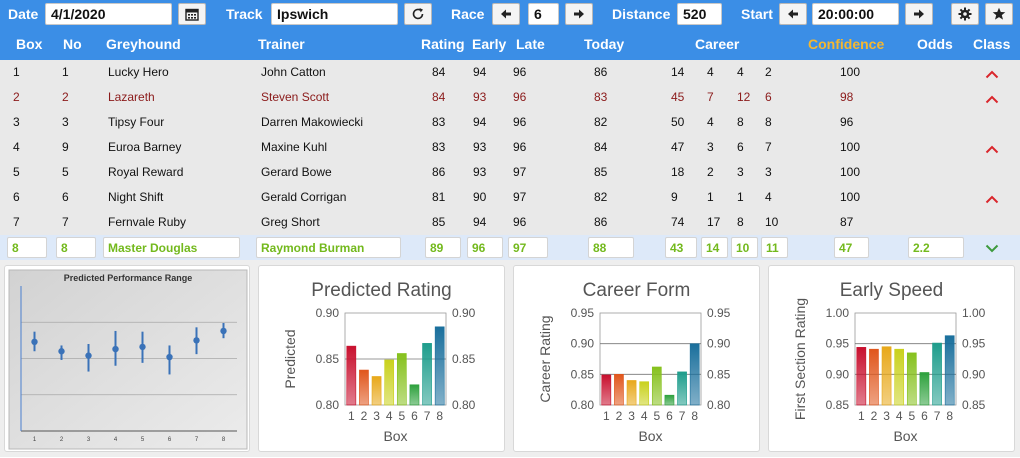  Describe the element at coordinates (27, 247) in the screenshot. I see `box-cell: 8` at that location.